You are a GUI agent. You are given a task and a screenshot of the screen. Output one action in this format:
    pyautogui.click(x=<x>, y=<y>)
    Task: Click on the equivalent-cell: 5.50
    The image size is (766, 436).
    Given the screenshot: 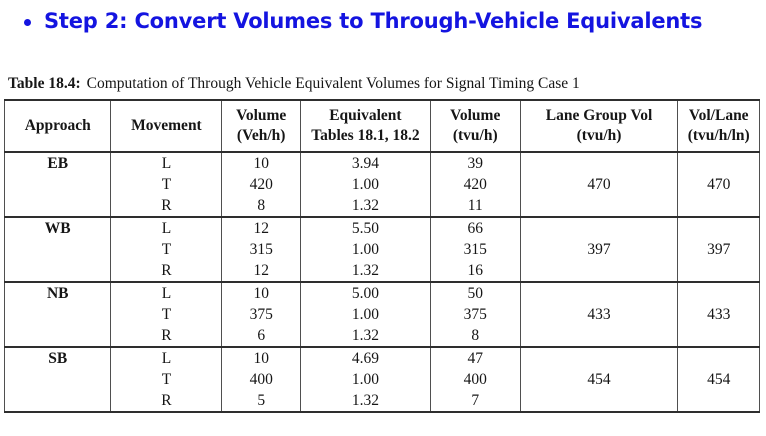 What is the action you would take?
    pyautogui.click(x=365, y=227)
    